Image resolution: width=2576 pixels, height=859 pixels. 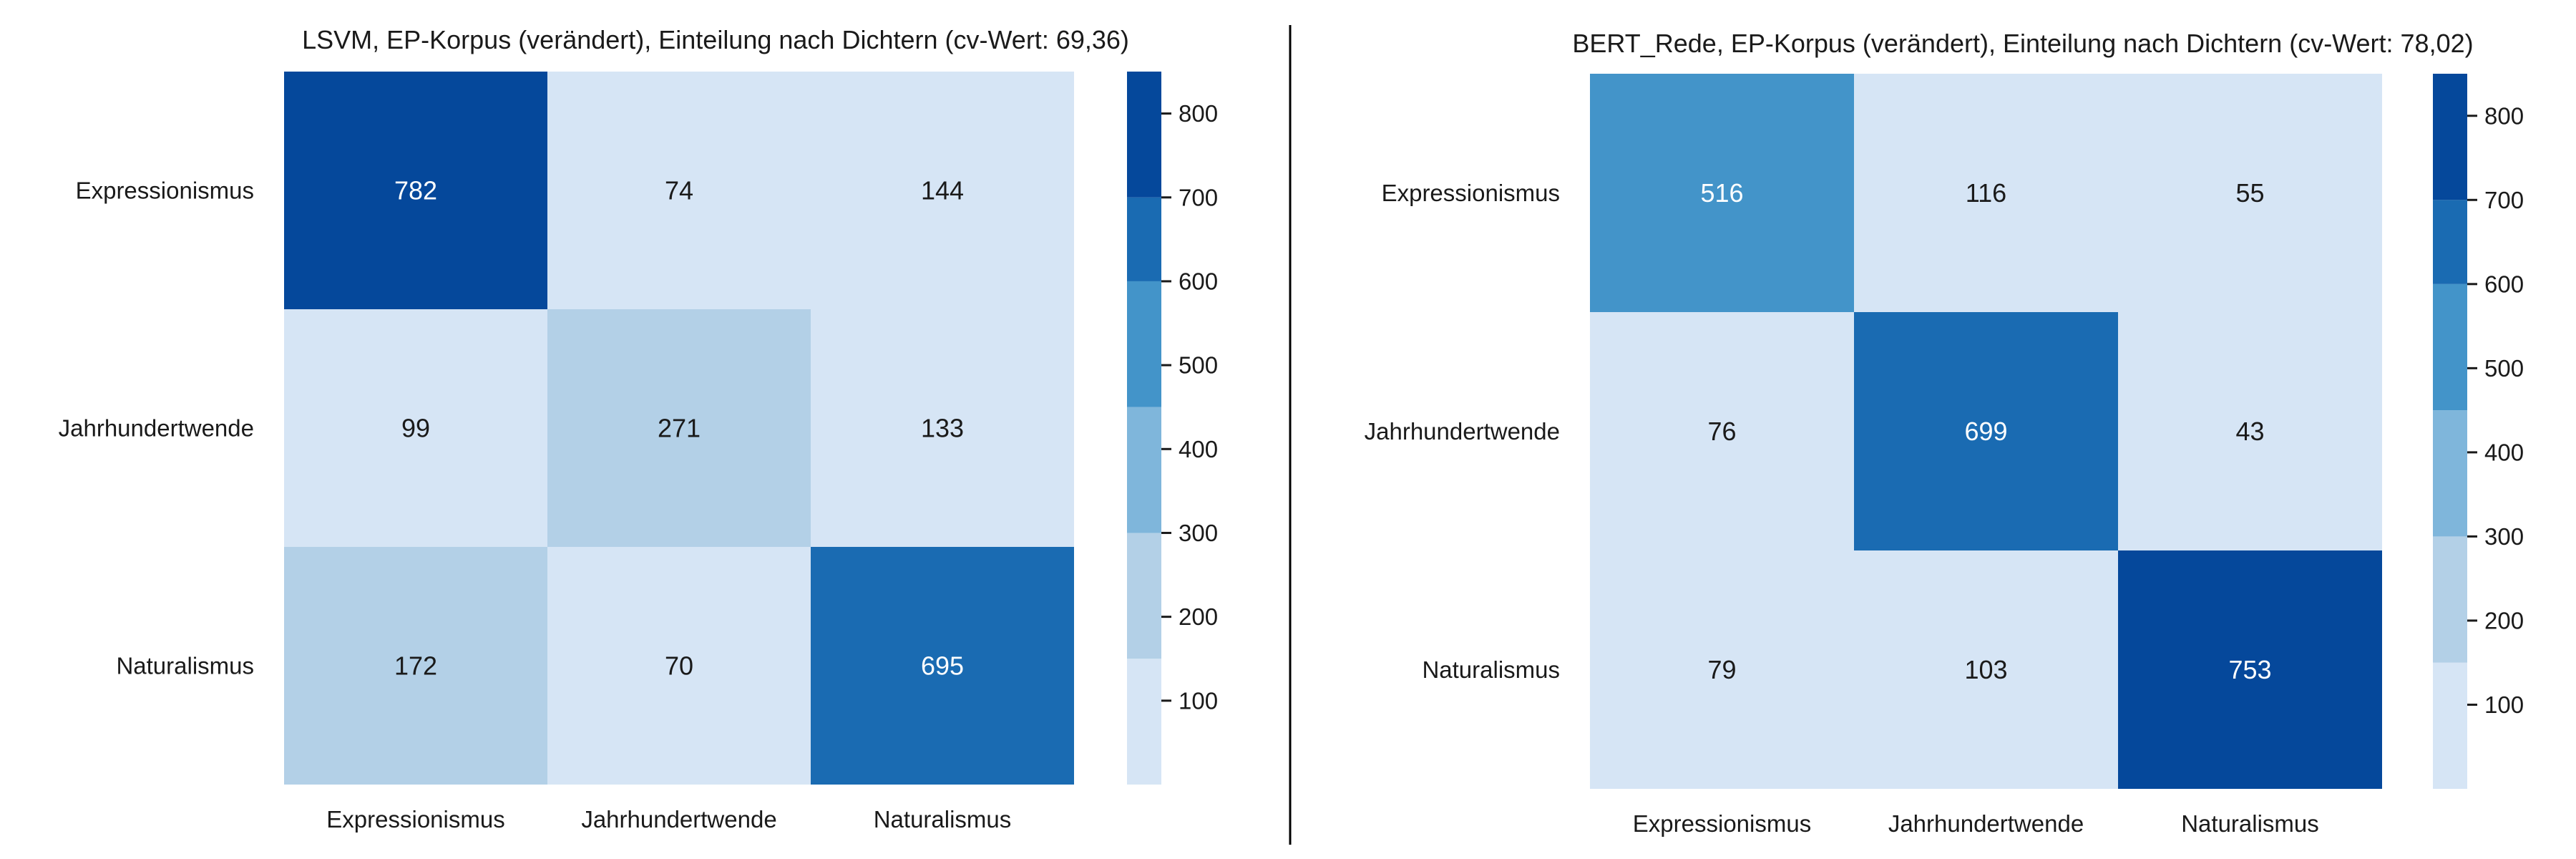 I want to click on p0-col-label-2: Naturalismus, so click(x=943, y=819).